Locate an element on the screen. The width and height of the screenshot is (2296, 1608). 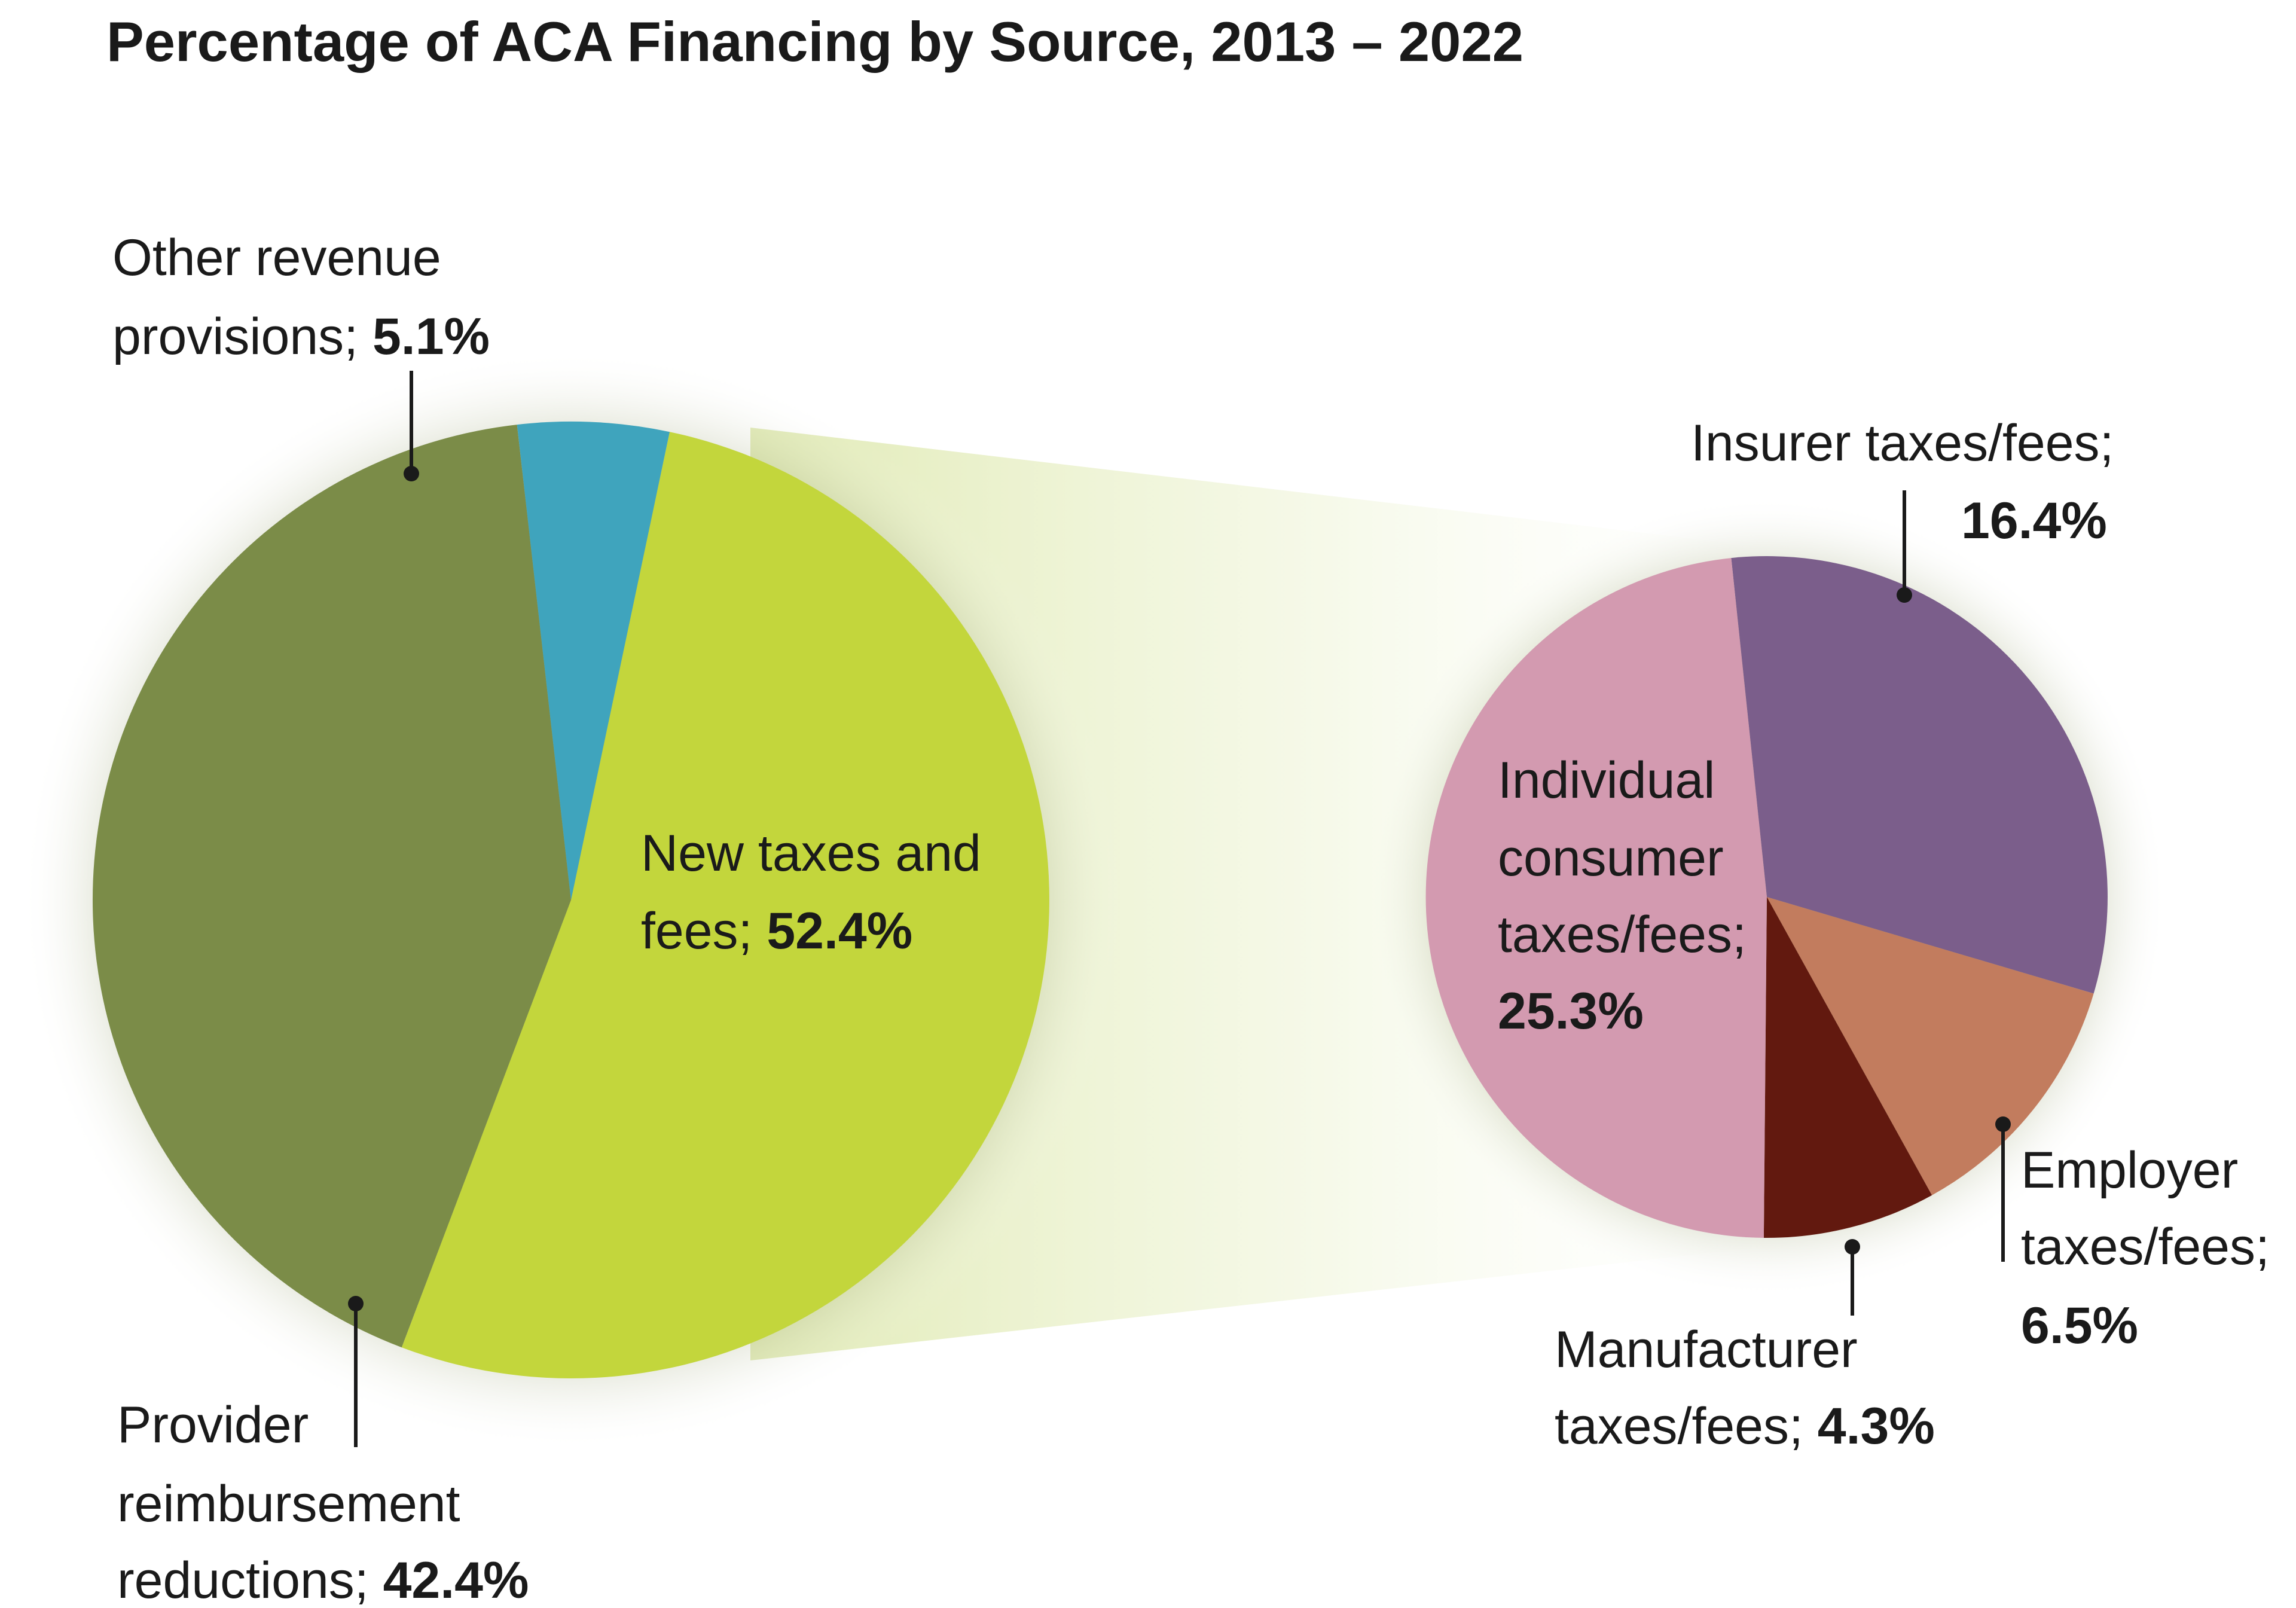
leader-dot-employer is located at coordinates (2003, 1124).